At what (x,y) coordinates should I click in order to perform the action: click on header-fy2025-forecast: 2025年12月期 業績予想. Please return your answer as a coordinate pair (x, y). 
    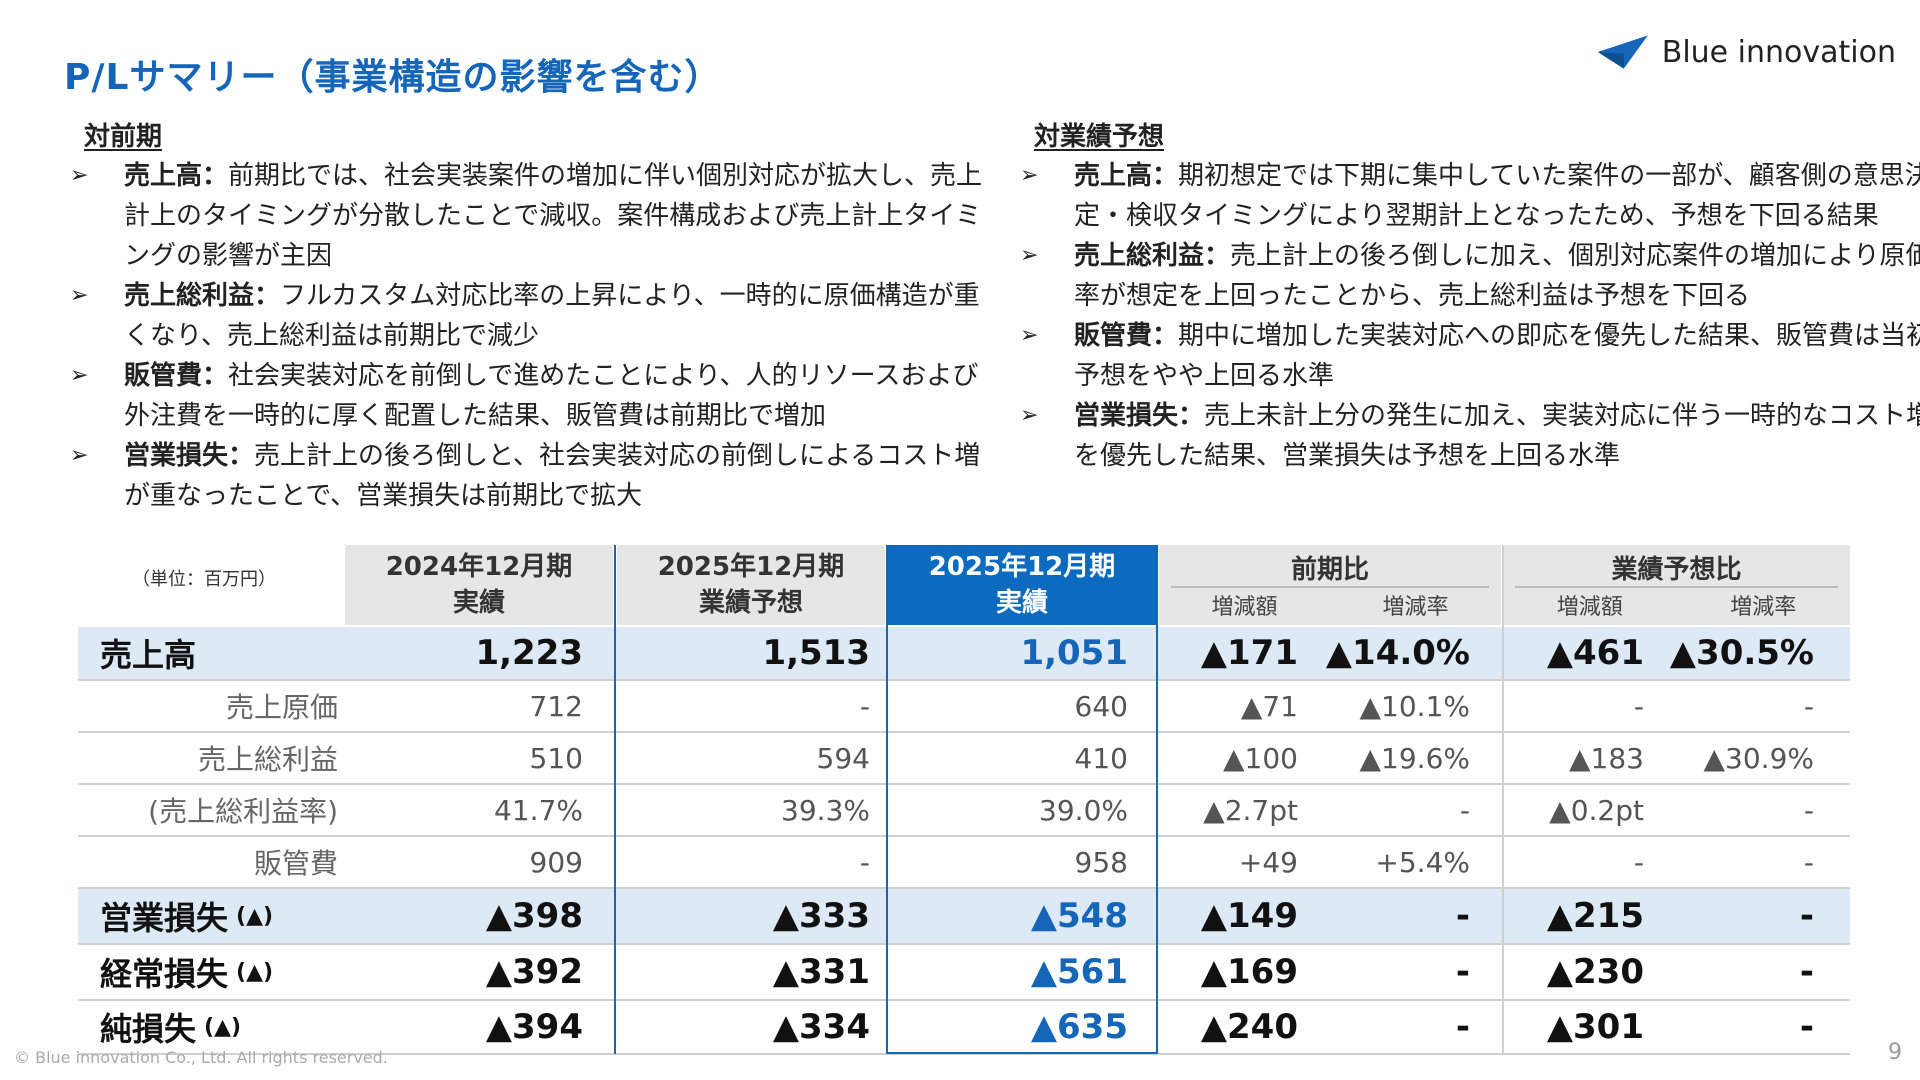
    Looking at the image, I should click on (751, 585).